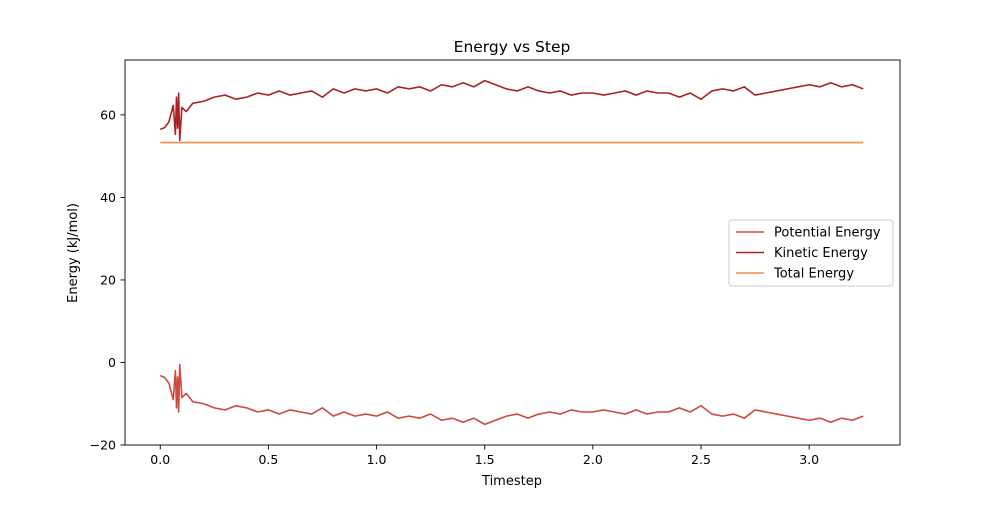 This screenshot has width=1000, height=505. What do you see at coordinates (821, 253) in the screenshot?
I see `legend-label-1: Kinetic Energy` at bounding box center [821, 253].